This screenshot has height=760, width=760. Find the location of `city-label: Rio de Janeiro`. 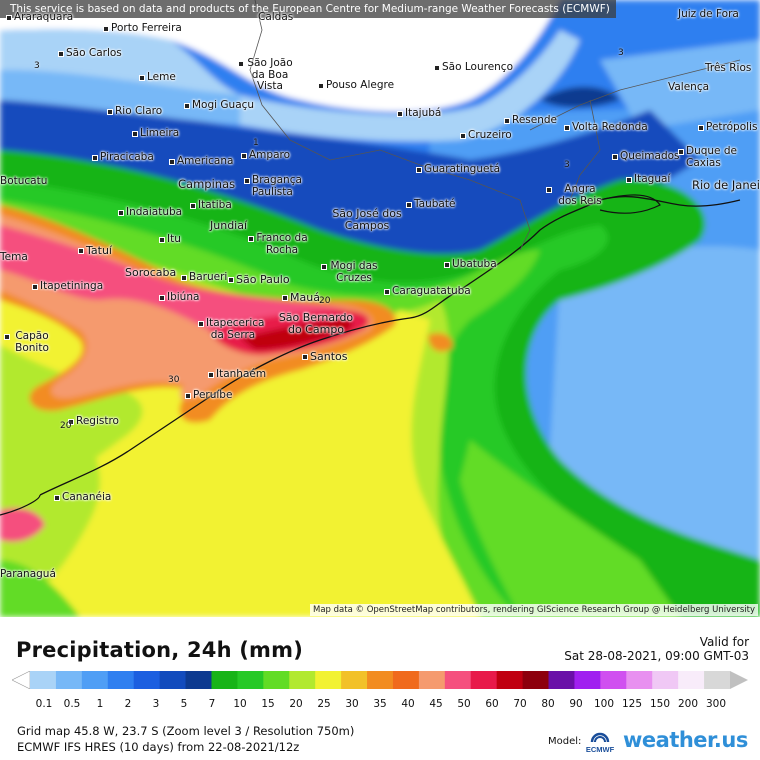

city-label: Rio de Janeiro is located at coordinates (726, 185).